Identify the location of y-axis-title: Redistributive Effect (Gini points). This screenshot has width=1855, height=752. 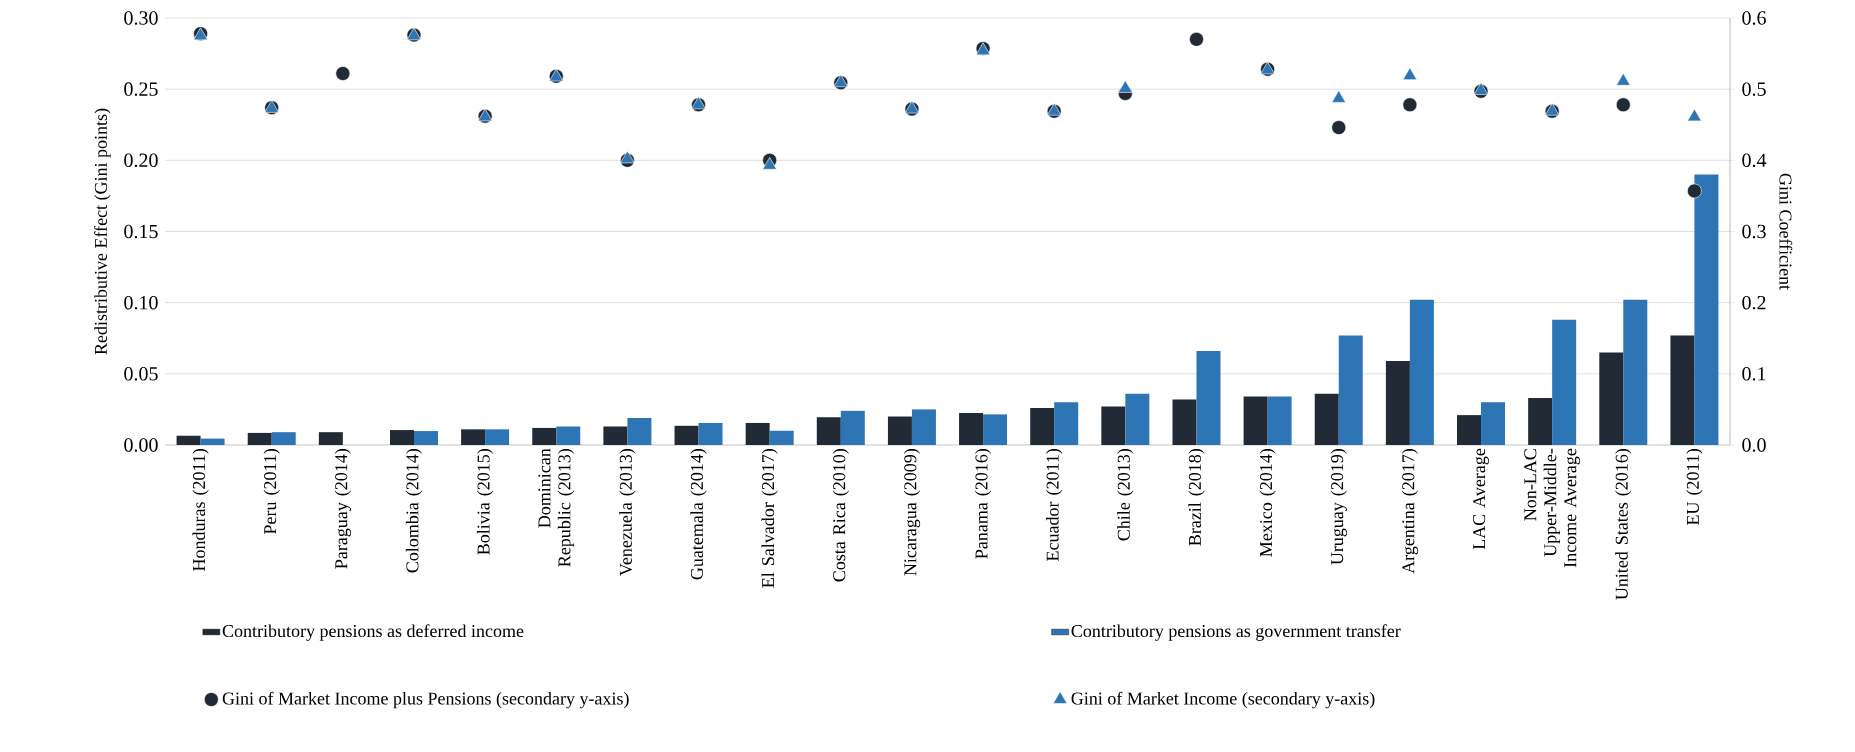
(102, 231).